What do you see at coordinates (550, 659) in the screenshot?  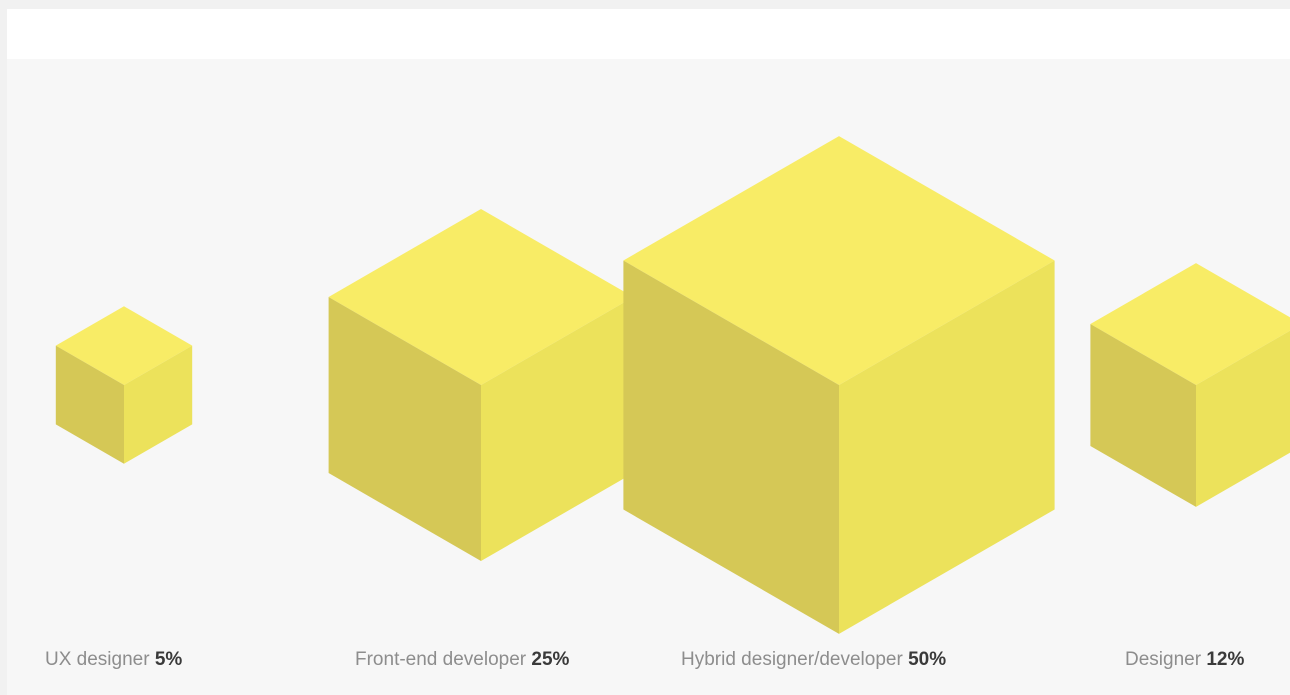 I see `value-label: 25%` at bounding box center [550, 659].